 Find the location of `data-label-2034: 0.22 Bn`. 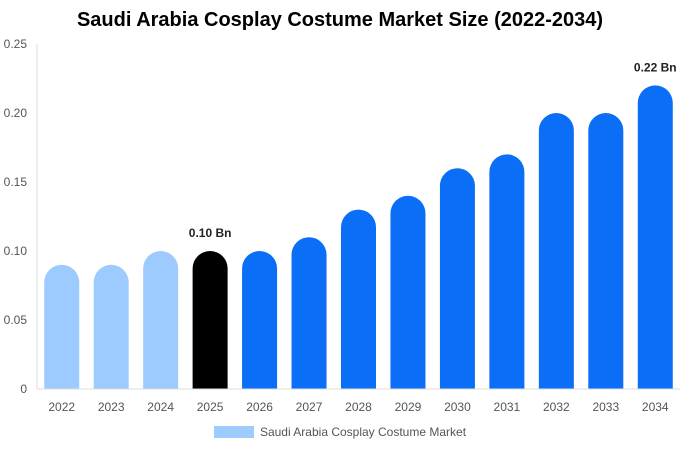

data-label-2034: 0.22 Bn is located at coordinates (655, 67).